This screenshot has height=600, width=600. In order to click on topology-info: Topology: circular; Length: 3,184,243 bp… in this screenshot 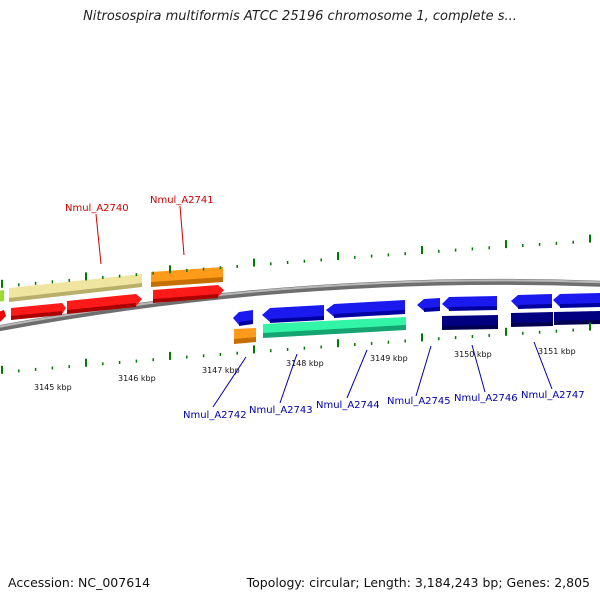, I will do `click(418, 582)`.